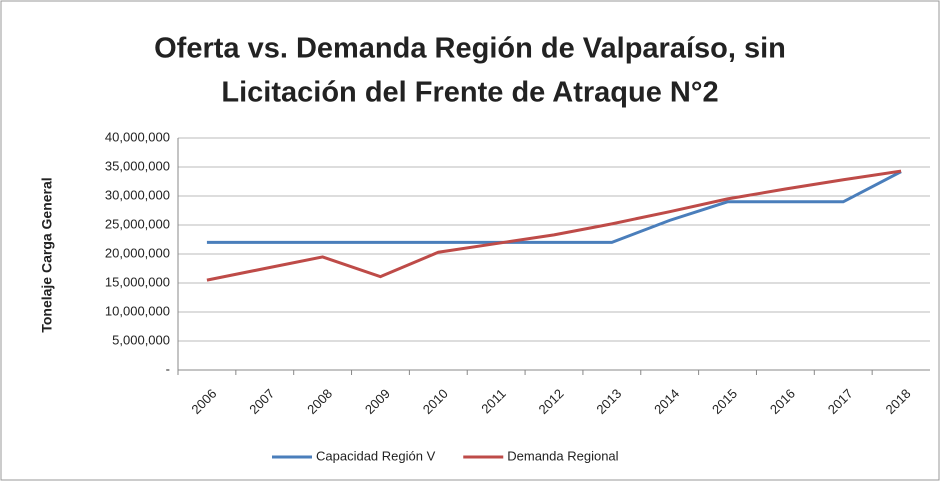  Describe the element at coordinates (137, 252) in the screenshot. I see `y-tick-label: 20,000,000` at that location.